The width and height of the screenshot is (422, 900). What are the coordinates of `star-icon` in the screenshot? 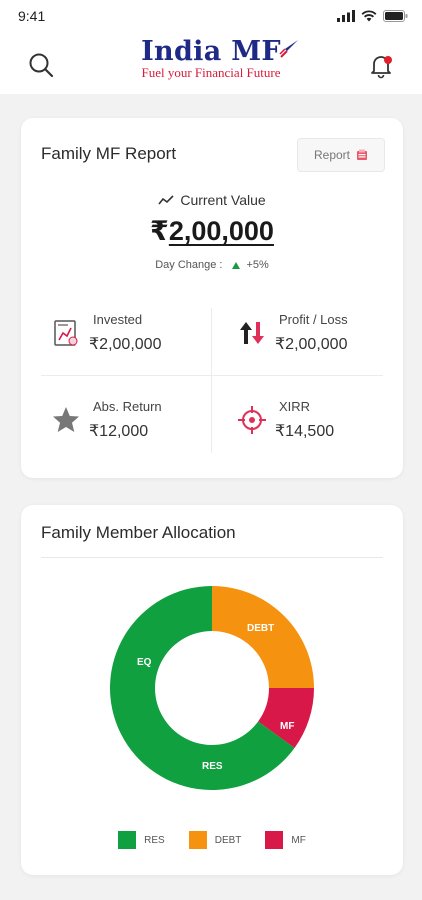 It's located at (66, 419).